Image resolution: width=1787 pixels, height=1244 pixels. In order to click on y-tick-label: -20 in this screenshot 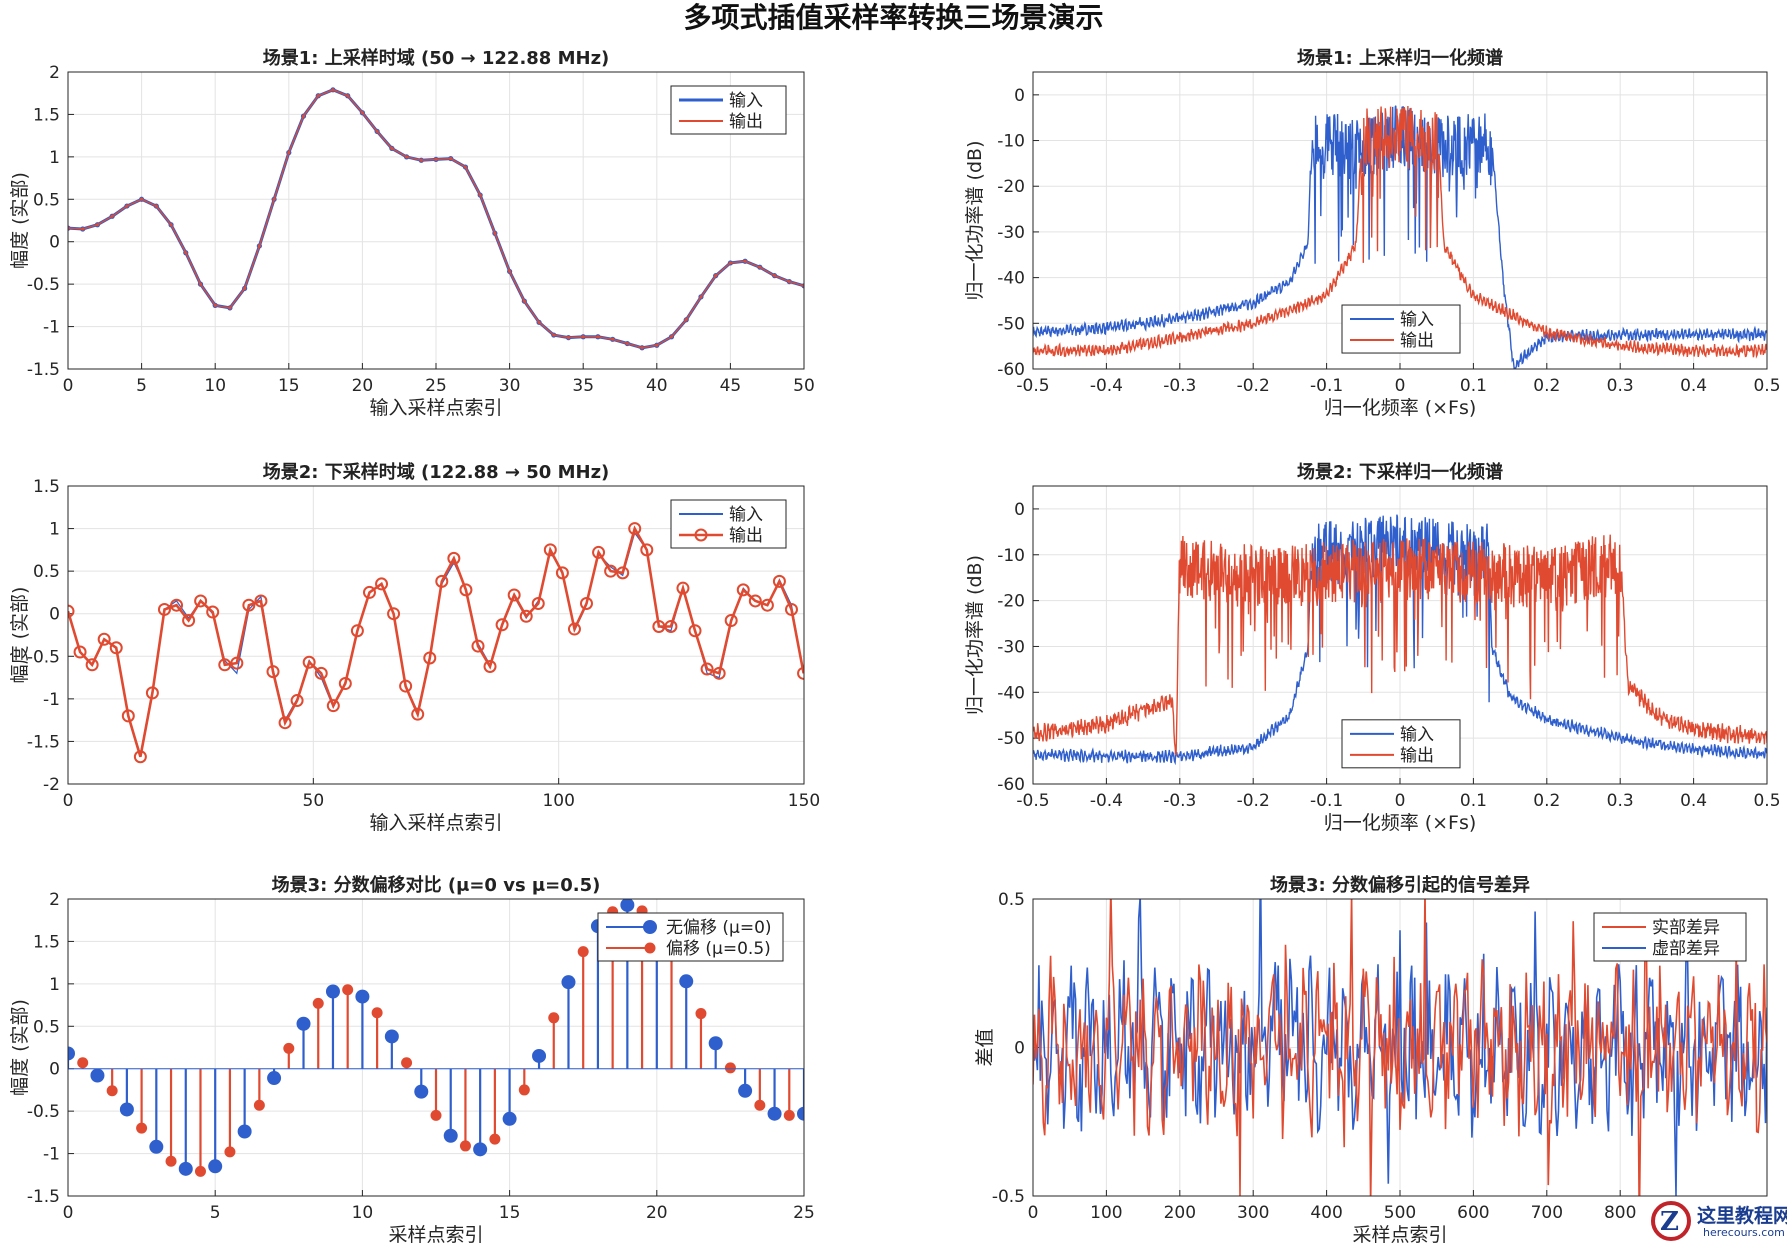, I will do `click(1011, 187)`.